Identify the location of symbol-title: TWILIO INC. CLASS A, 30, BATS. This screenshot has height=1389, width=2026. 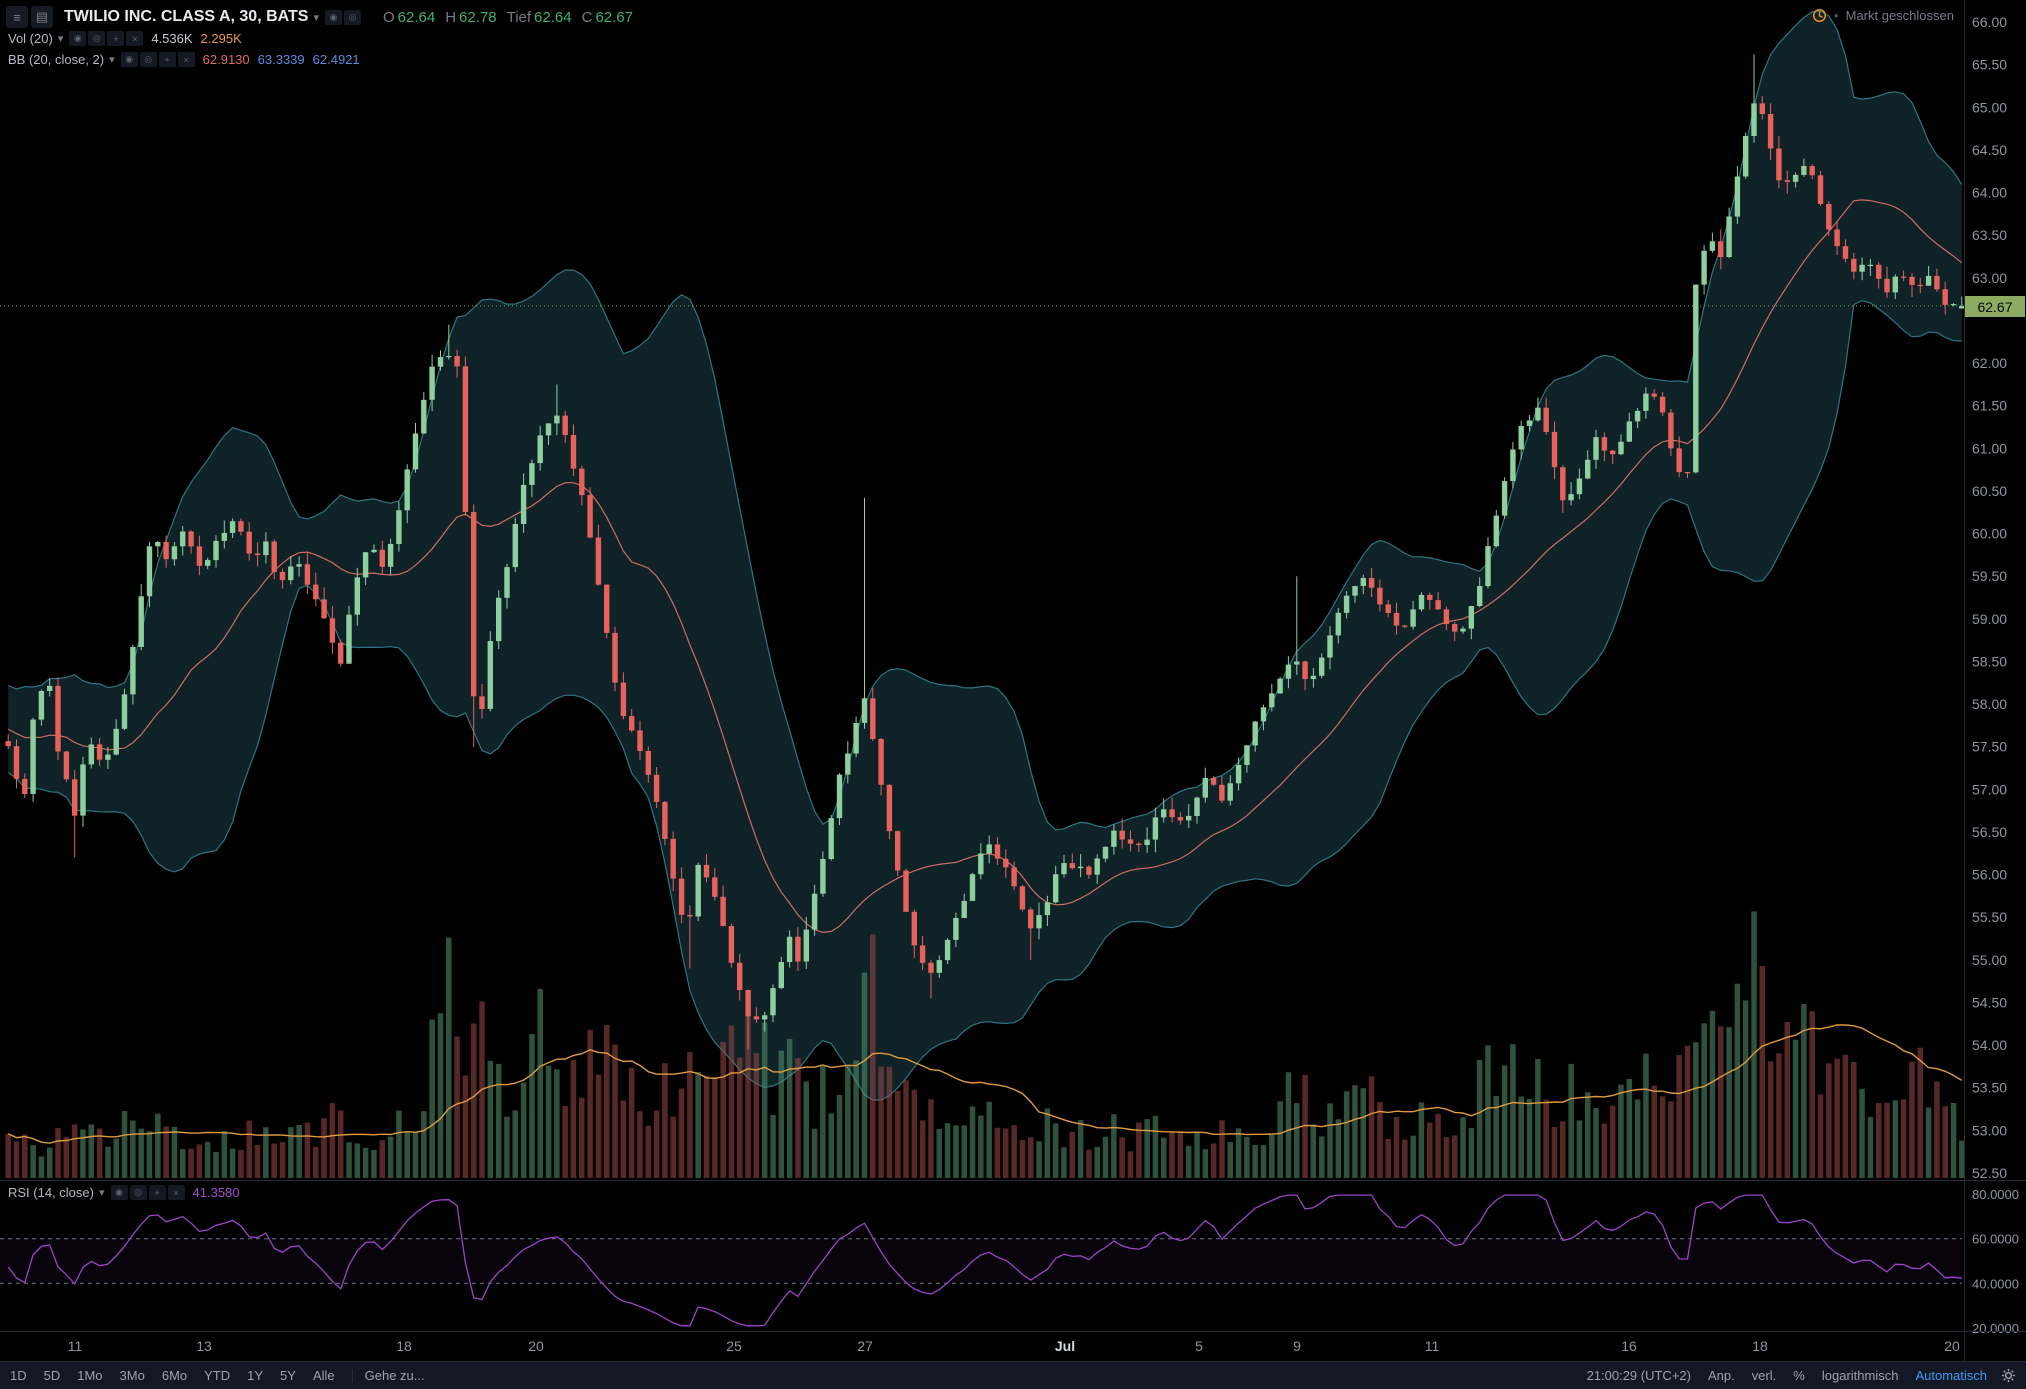
(186, 16).